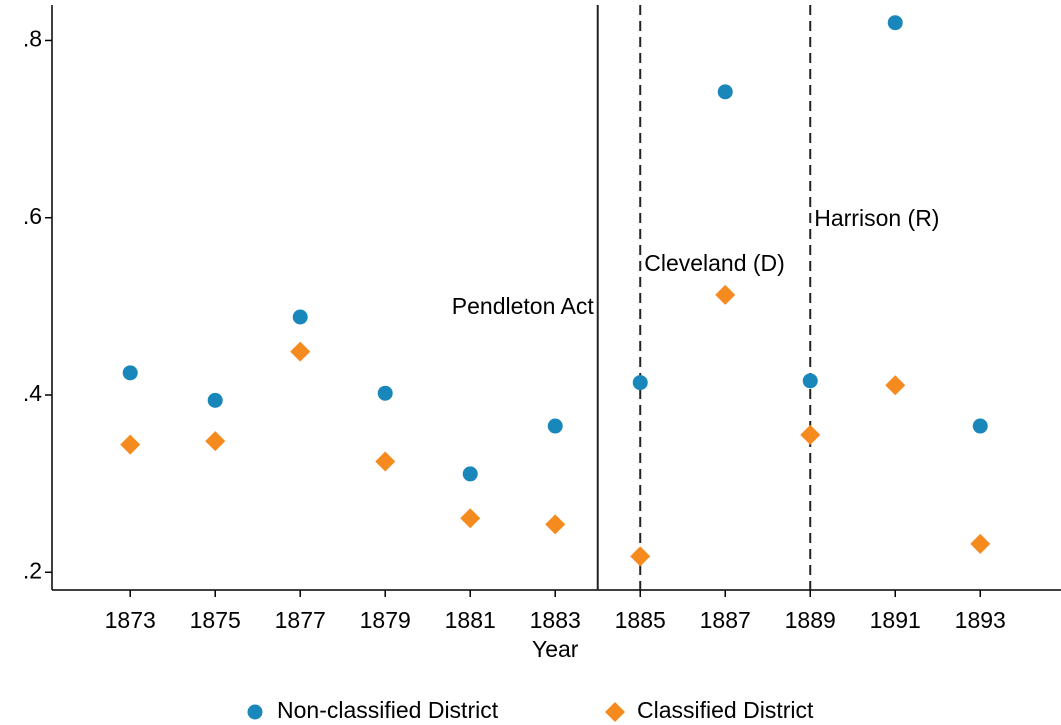  I want to click on reference-label: Cleveland (D), so click(714, 263).